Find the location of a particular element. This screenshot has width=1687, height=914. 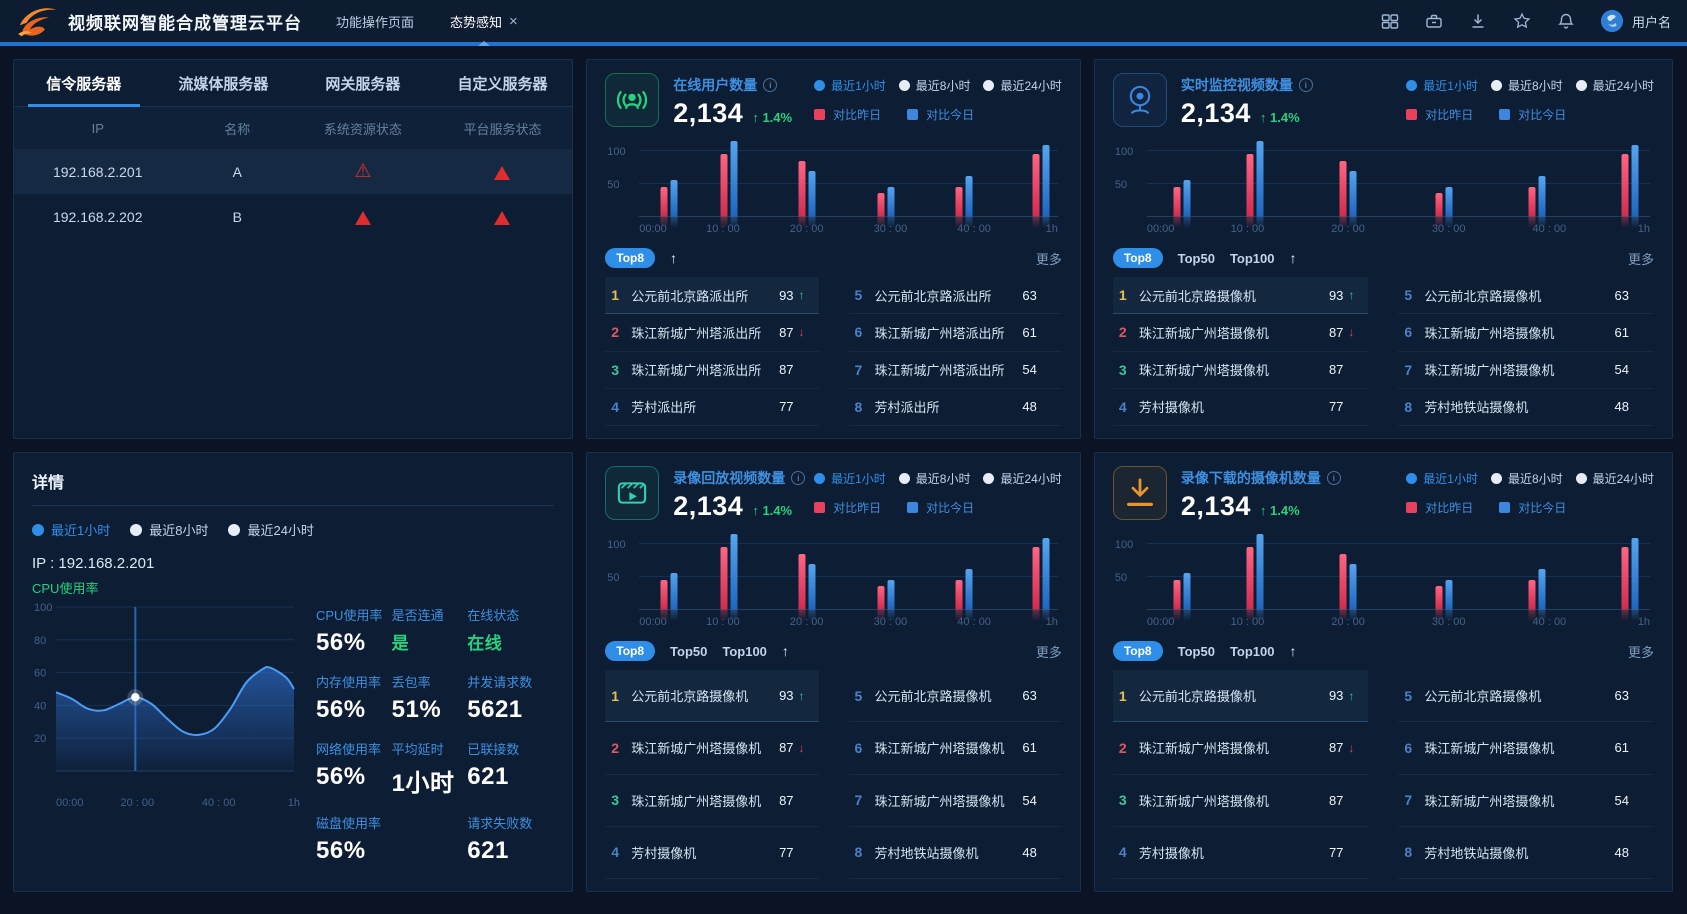

rank-number: 6 is located at coordinates (858, 747).